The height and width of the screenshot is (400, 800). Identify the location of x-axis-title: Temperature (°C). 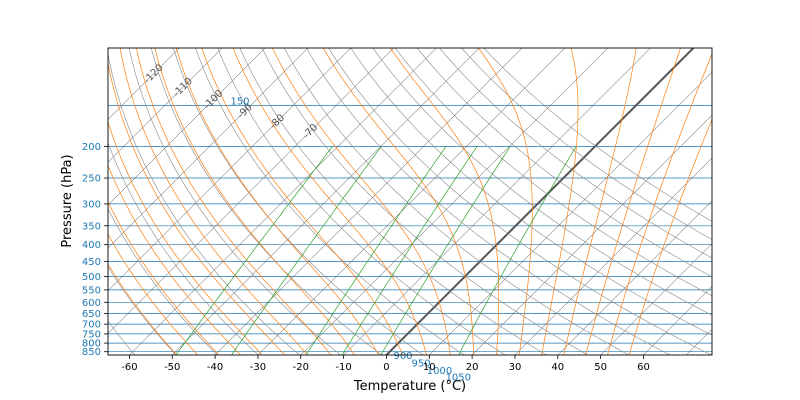
(409, 386).